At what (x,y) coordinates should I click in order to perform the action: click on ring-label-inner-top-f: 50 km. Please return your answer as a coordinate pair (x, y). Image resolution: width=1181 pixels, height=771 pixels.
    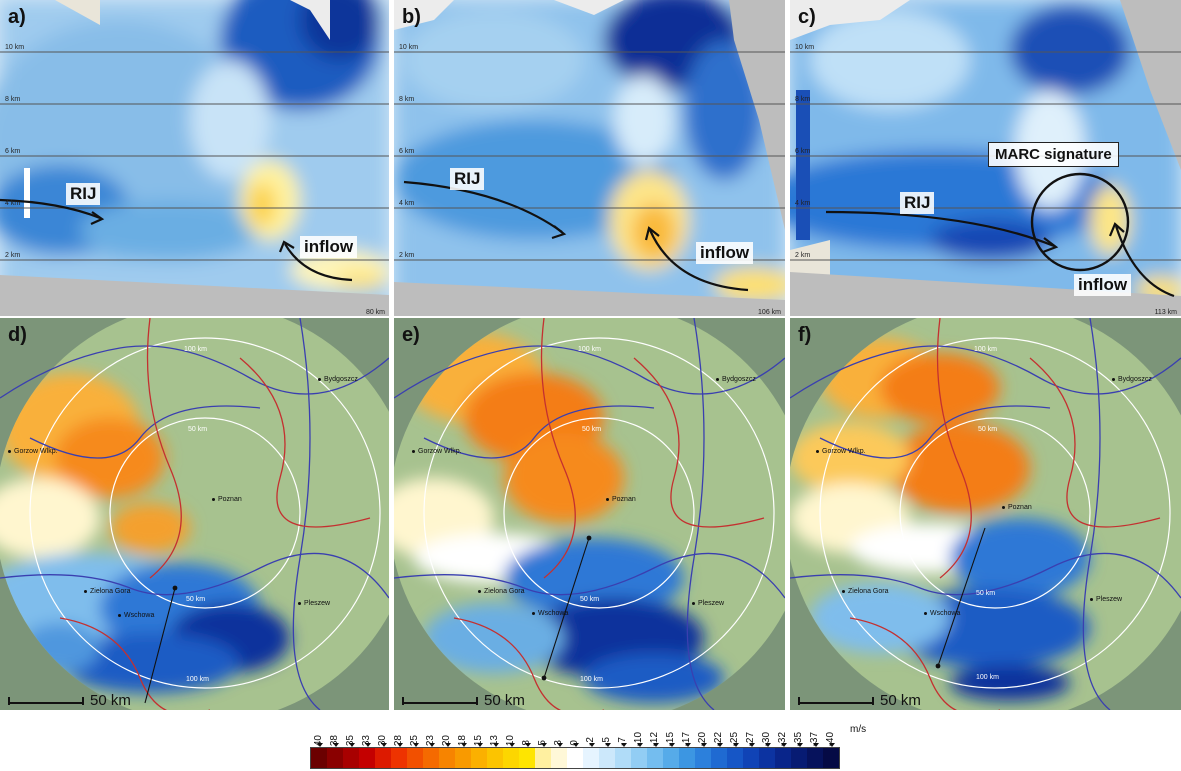
    Looking at the image, I should click on (988, 429).